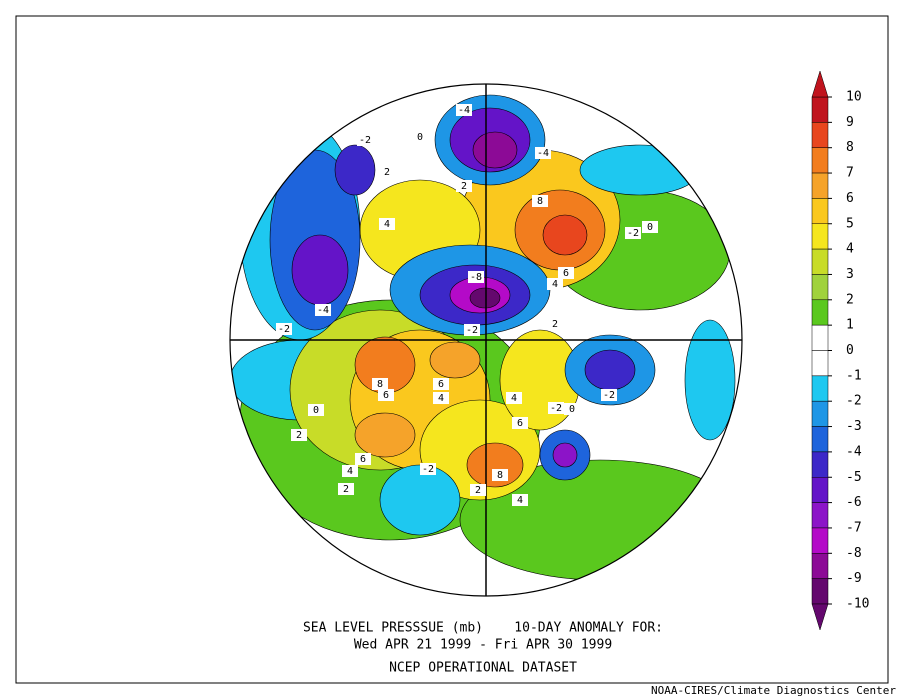  What do you see at coordinates (850, 198) in the screenshot?
I see `colorbar-tick-label: 6` at bounding box center [850, 198].